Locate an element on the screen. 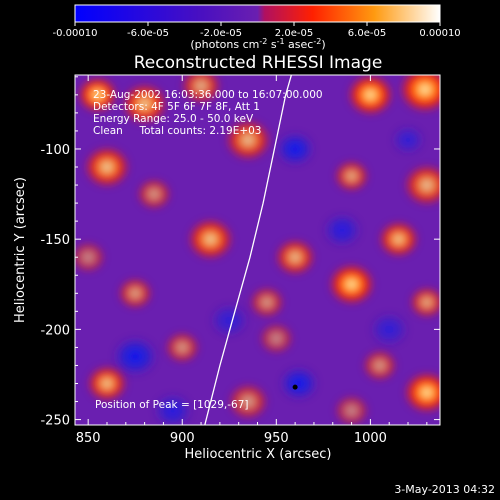 This screenshot has width=500, height=500. footer-timestamp: 3-May-2013 04:32 is located at coordinates (444, 489).